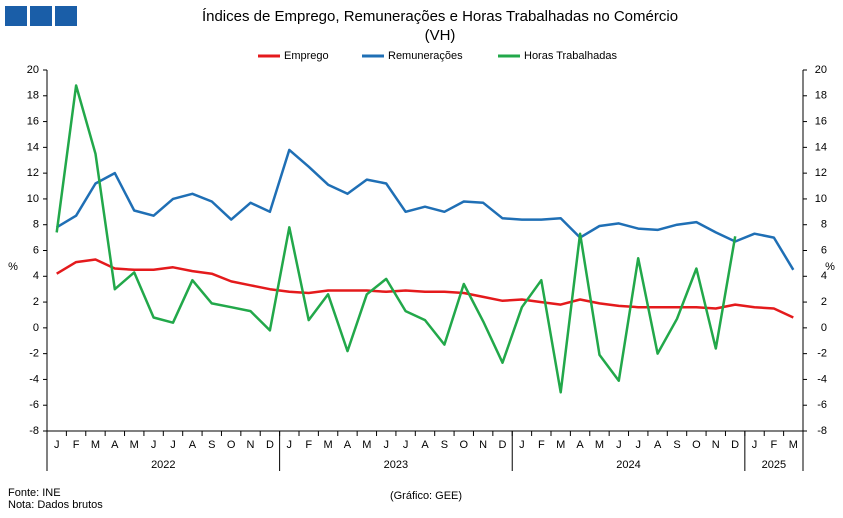 This screenshot has width=843, height=518. I want to click on y2-tick-label: 4, so click(824, 276).